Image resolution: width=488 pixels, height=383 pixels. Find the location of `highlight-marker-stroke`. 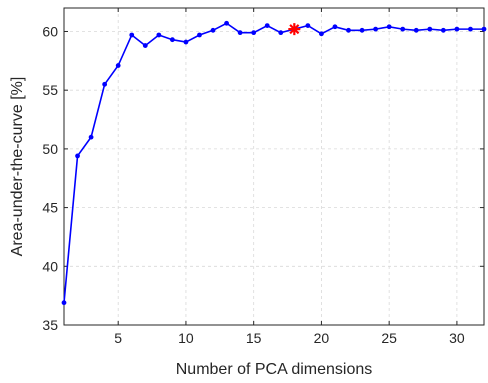

highlight-marker-stroke is located at coordinates (294, 29).